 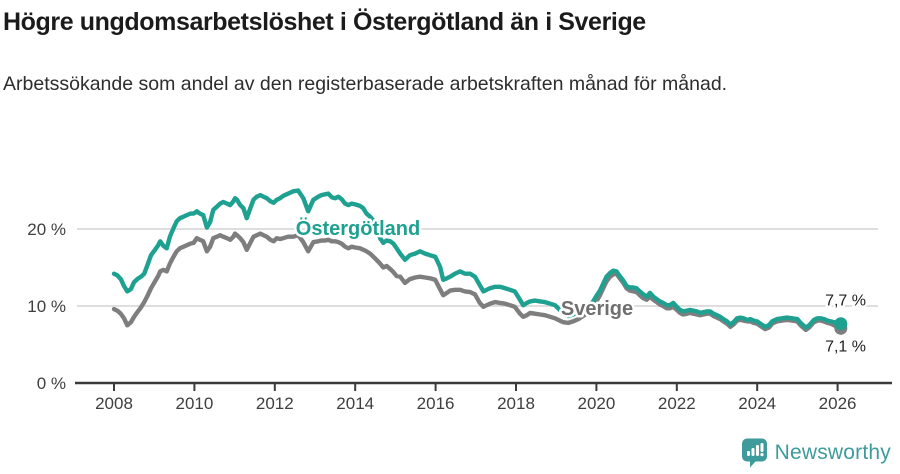 What do you see at coordinates (436, 403) in the screenshot?
I see `x-tick-label-2016: 2016` at bounding box center [436, 403].